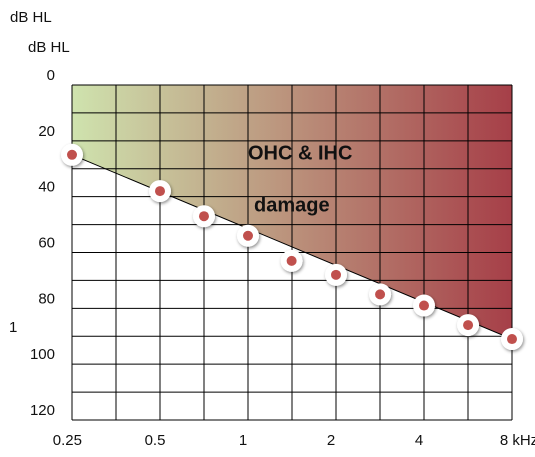 This screenshot has width=535, height=457. Describe the element at coordinates (42, 354) in the screenshot. I see `y-tick-label: 100` at that location.